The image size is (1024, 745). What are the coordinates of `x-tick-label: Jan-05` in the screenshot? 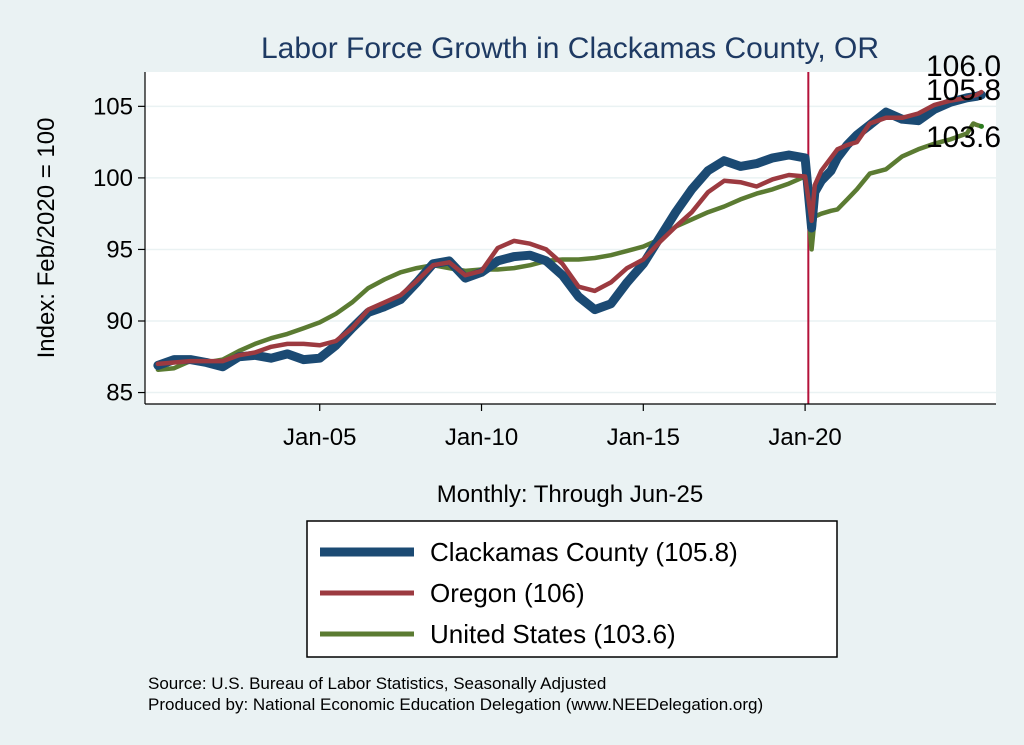 It's located at (319, 437).